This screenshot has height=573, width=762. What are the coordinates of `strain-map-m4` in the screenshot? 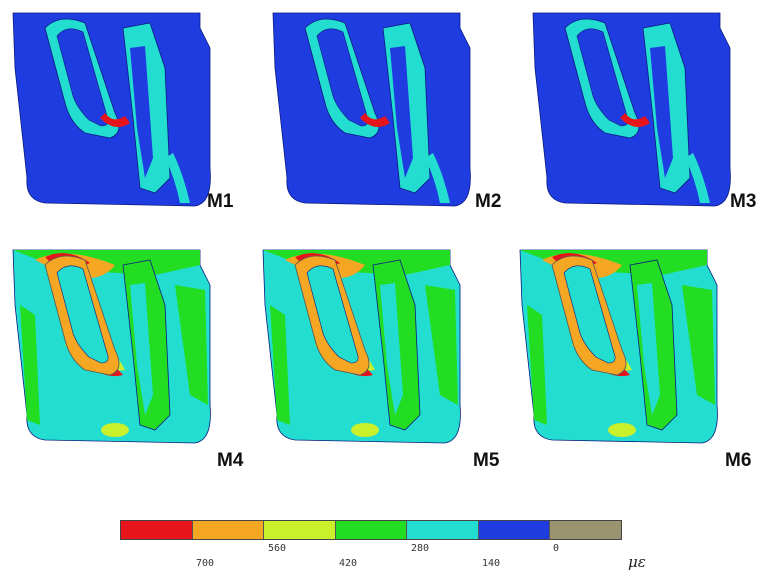 It's located at (111, 346).